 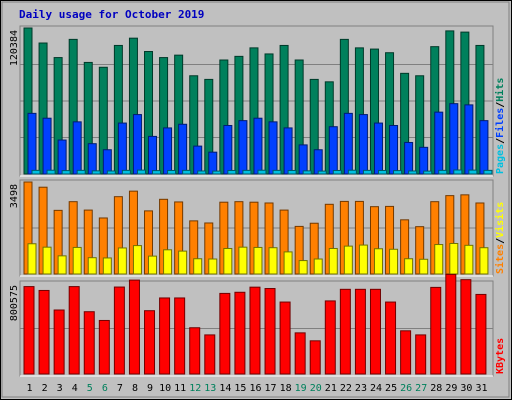 What do you see at coordinates (30, 388) in the screenshot?
I see `x-tick-day-1: 1` at bounding box center [30, 388].